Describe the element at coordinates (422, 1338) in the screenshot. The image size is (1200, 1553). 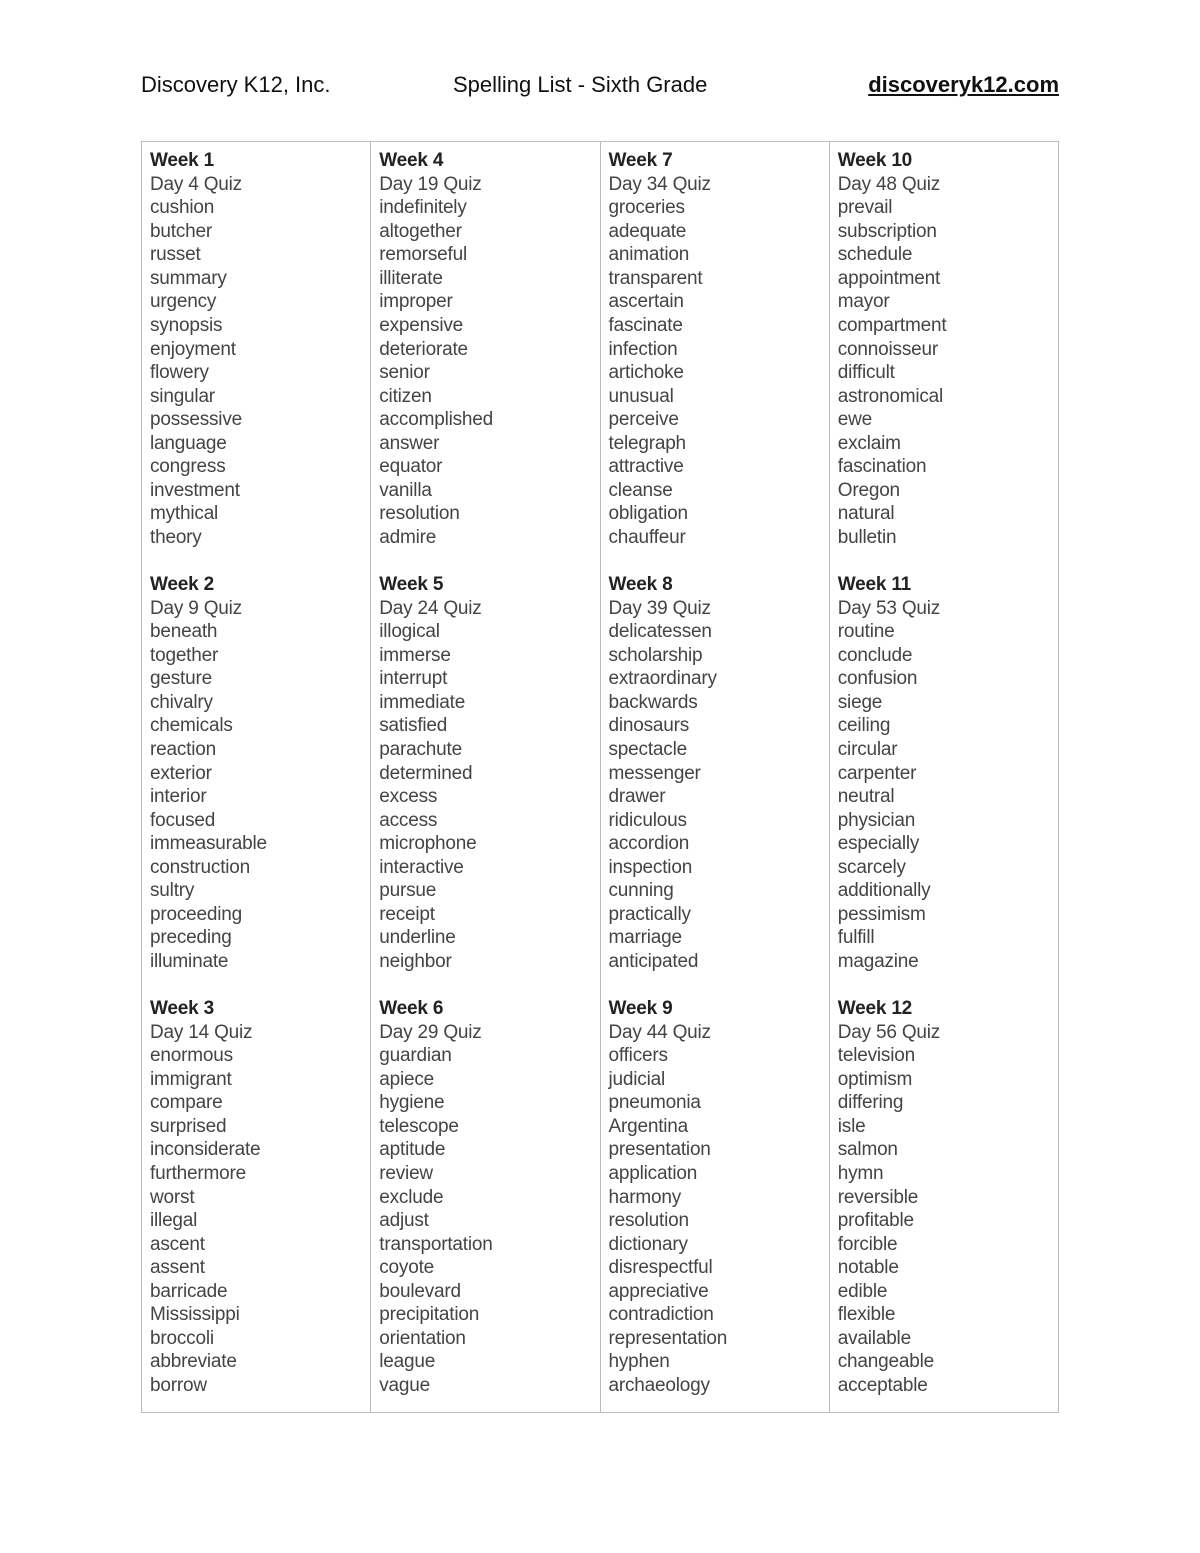
I see `spelling-word: orientation` at that location.